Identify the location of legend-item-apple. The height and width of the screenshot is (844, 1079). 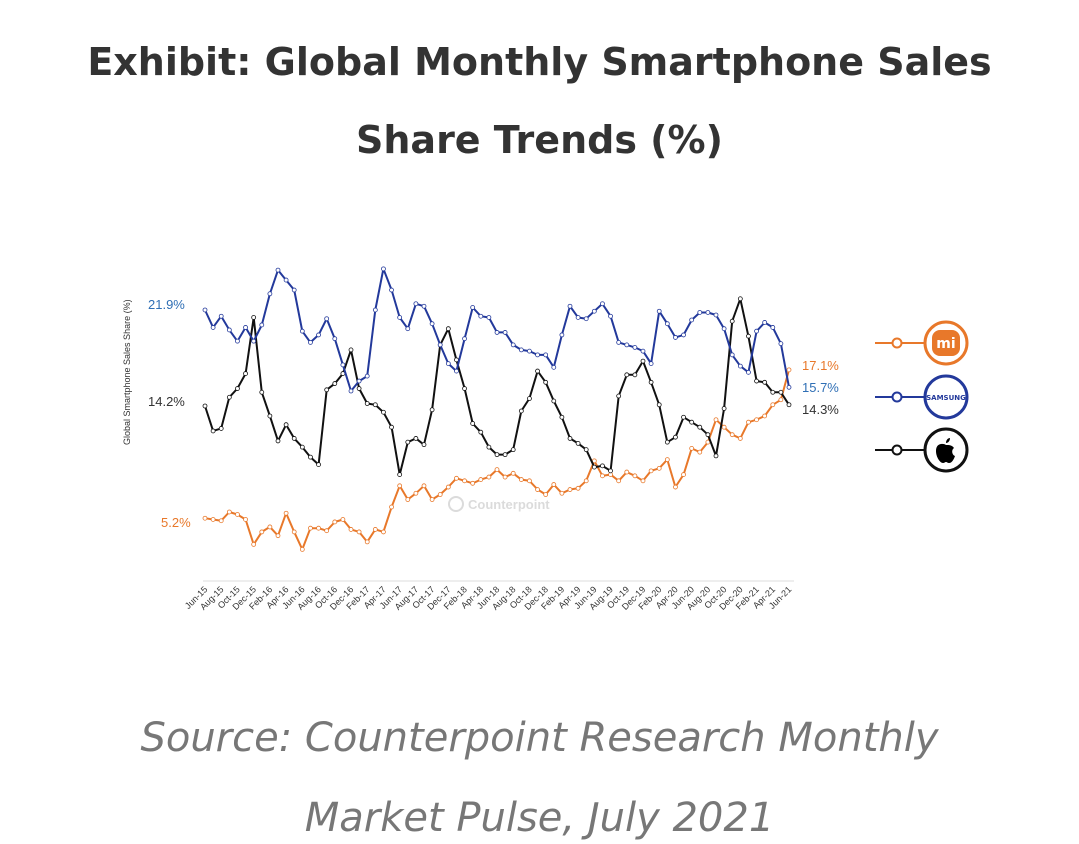
(922, 450).